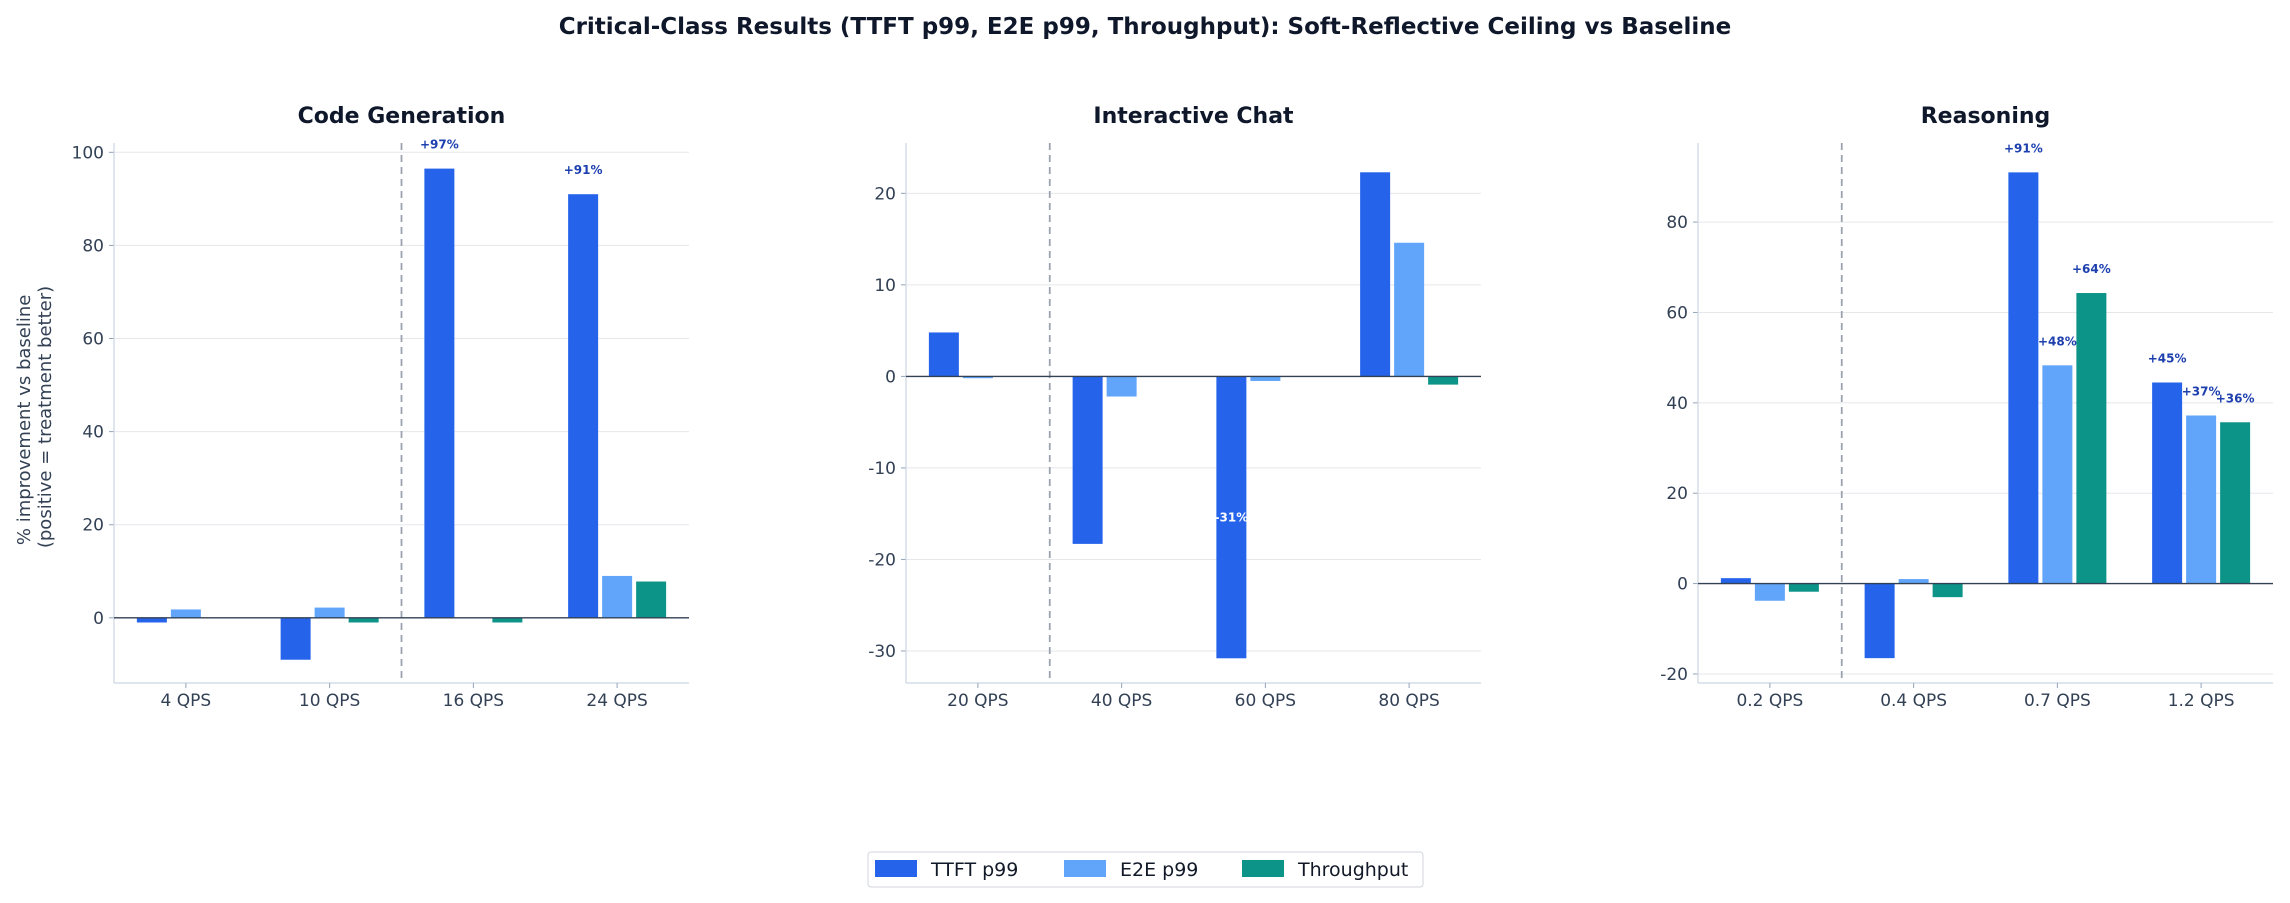 The width and height of the screenshot is (2290, 903). I want to click on bar-e2e-p99-0-2-qps, so click(1769, 592).